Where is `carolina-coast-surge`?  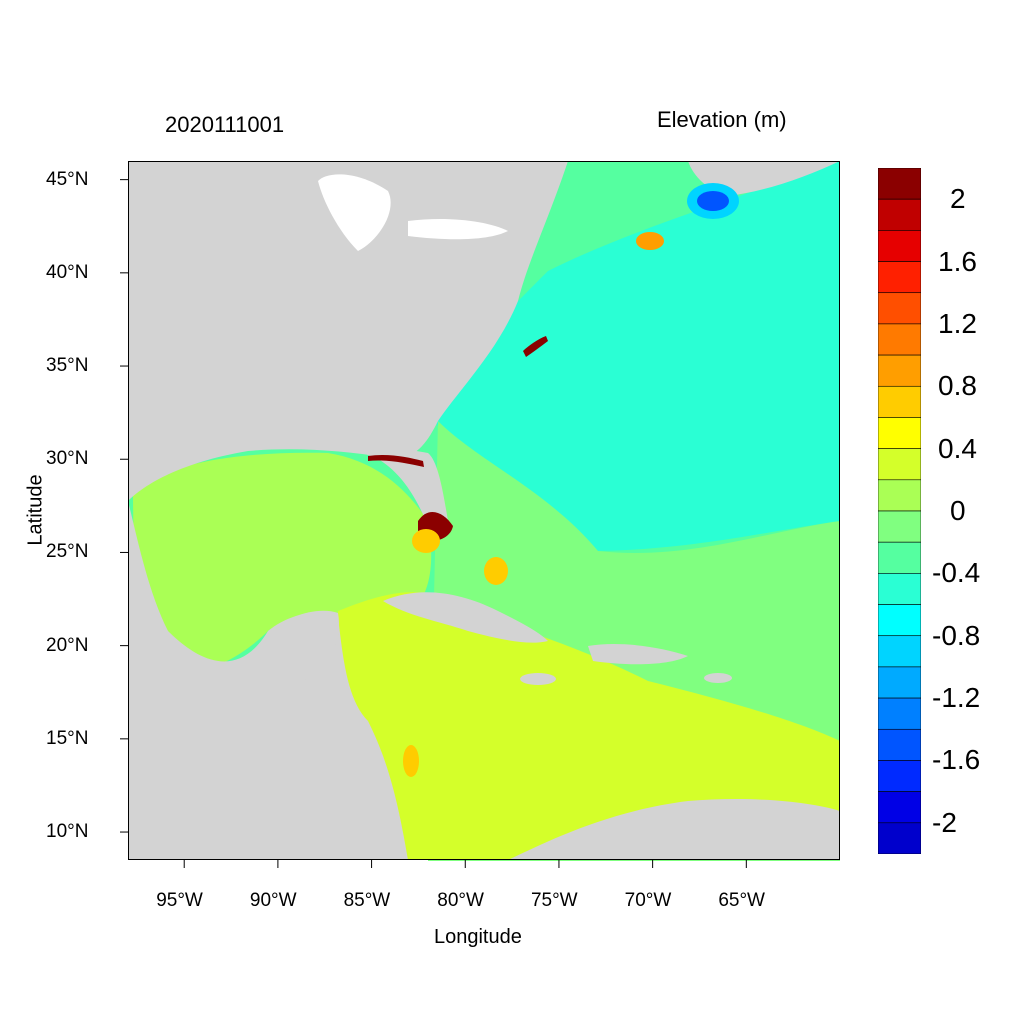 carolina-coast-surge is located at coordinates (535, 346).